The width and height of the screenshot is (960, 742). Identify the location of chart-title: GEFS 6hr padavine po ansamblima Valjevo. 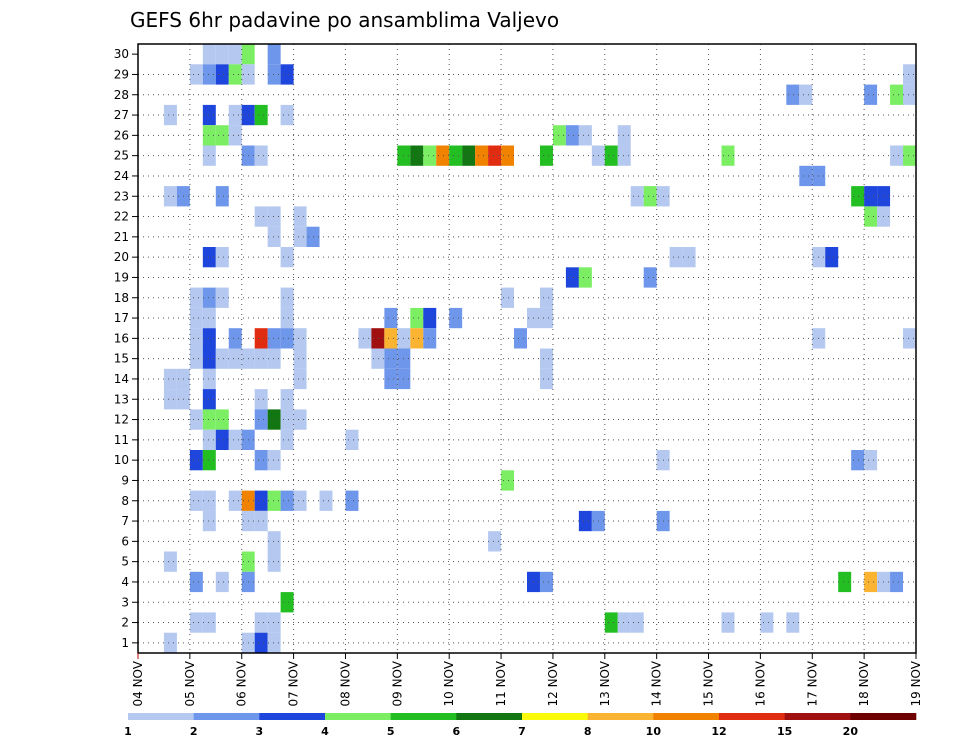
(344, 20).